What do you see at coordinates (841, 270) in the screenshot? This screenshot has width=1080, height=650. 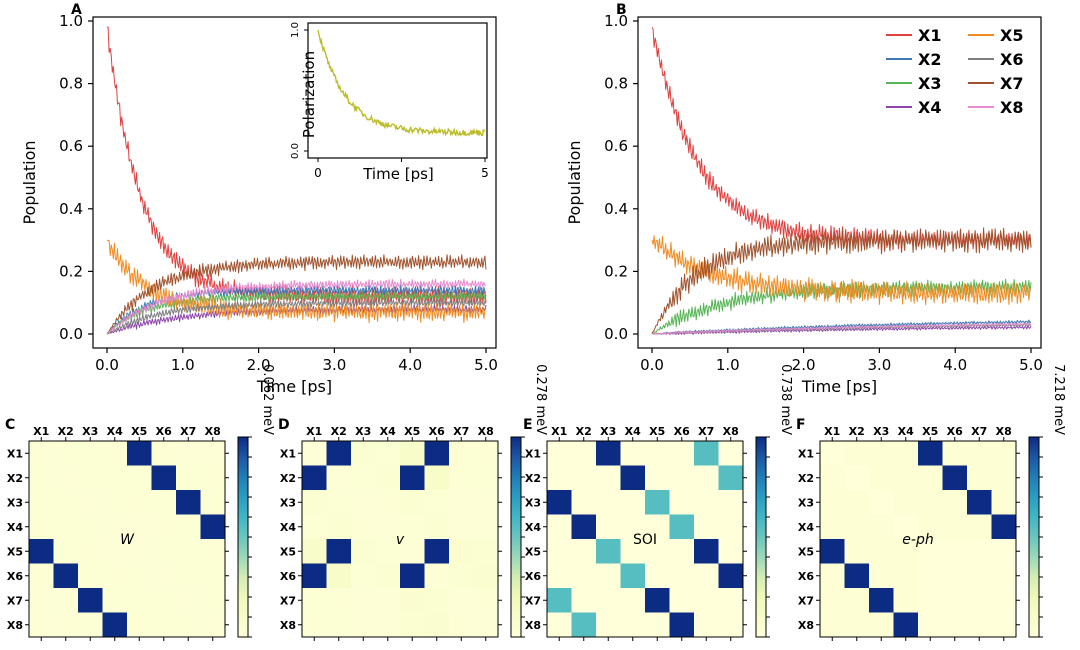 I see `series-line-x5` at bounding box center [841, 270].